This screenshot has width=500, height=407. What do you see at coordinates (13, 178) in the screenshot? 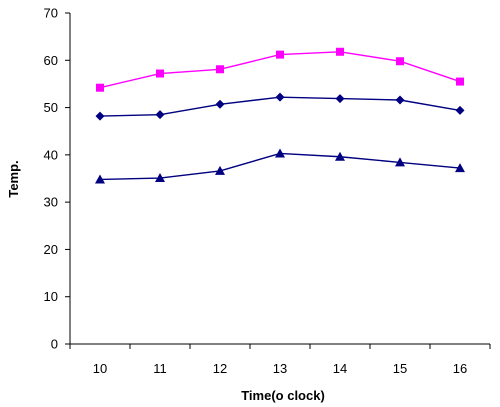
I see `y-axis-title: Temp.` at bounding box center [13, 178].